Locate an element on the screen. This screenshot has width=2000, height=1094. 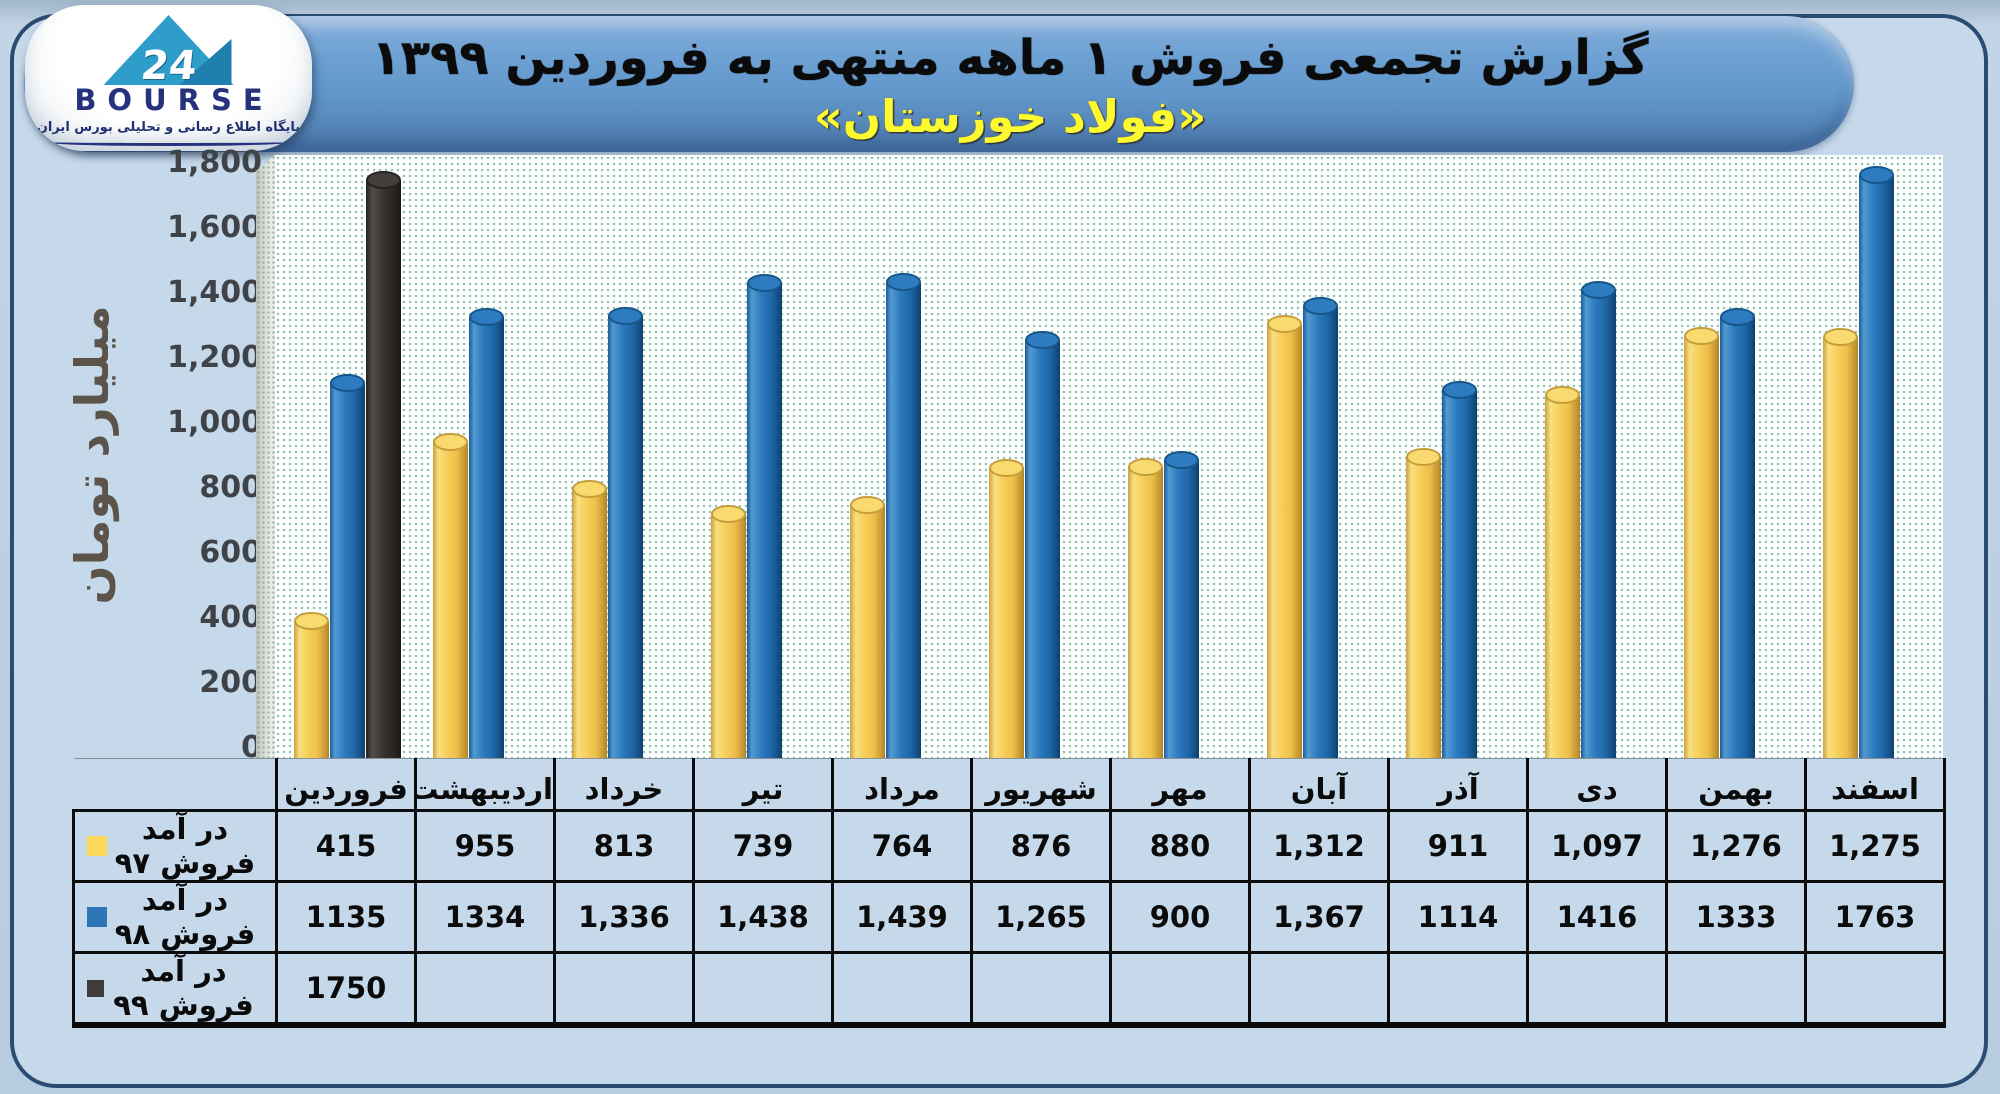
series-label-text: در آمد فروش ۹۹ is located at coordinates (183, 988).